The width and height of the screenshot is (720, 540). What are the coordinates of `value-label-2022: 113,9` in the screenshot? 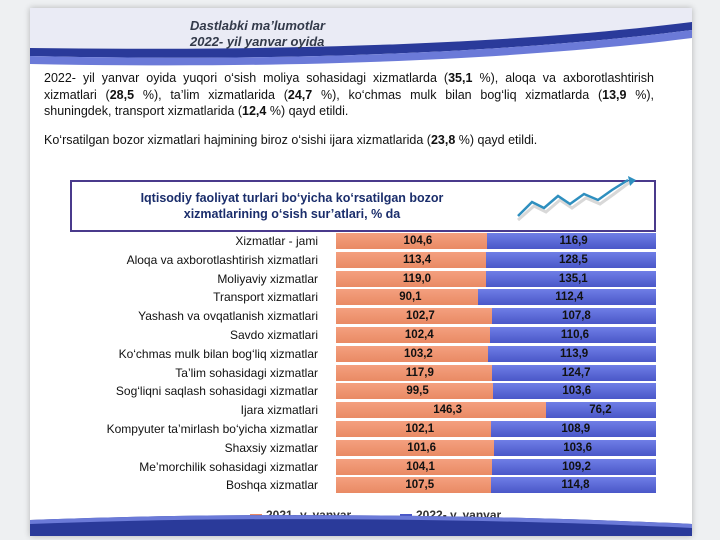 It's located at (574, 353).